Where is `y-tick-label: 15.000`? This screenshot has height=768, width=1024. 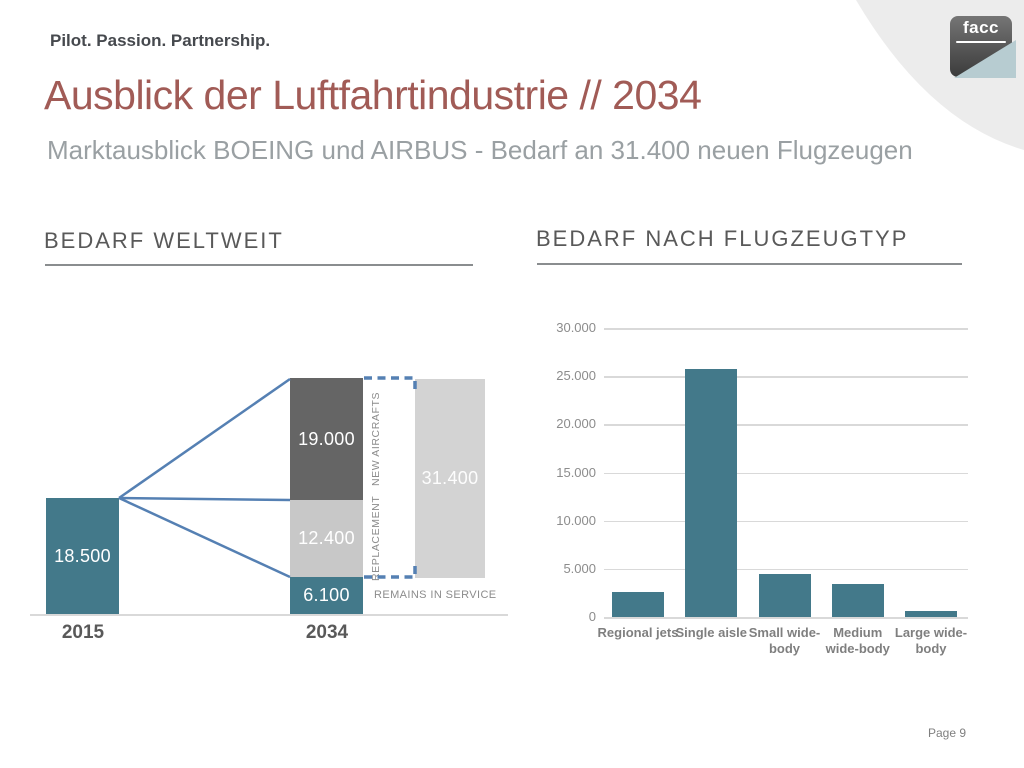 y-tick-label: 15.000 is located at coordinates (576, 472).